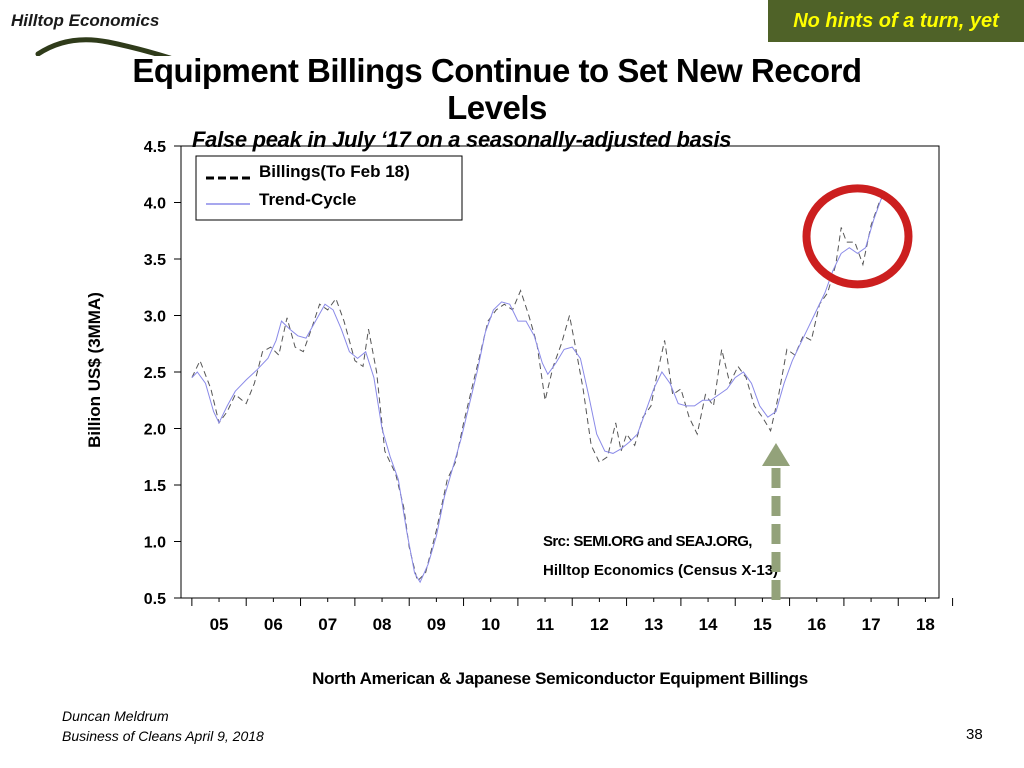 This screenshot has height=768, width=1024. I want to click on x-tick-label: 14, so click(708, 624).